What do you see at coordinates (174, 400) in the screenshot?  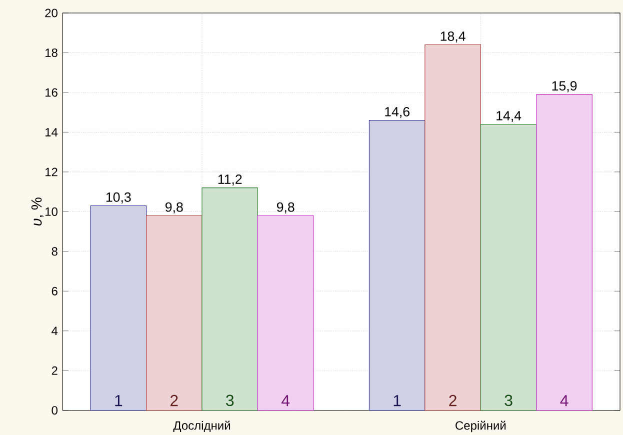 I see `series-label: 2` at bounding box center [174, 400].